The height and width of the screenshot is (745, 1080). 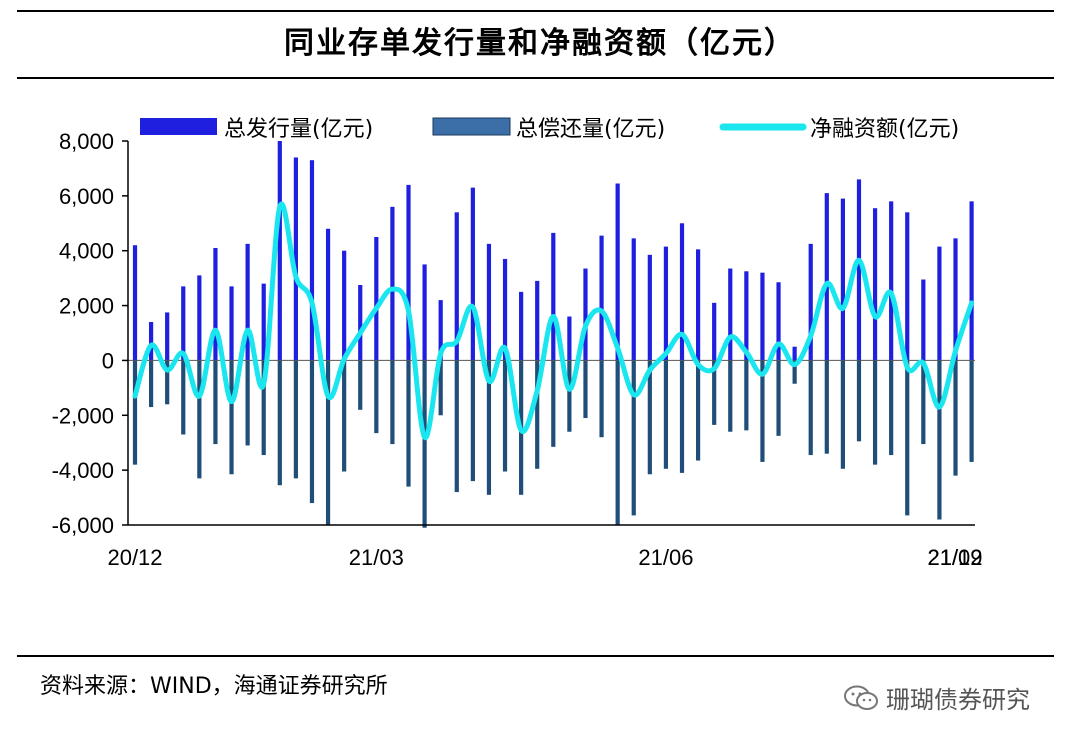 I want to click on y-tick-label: 2,000, so click(x=86, y=306).